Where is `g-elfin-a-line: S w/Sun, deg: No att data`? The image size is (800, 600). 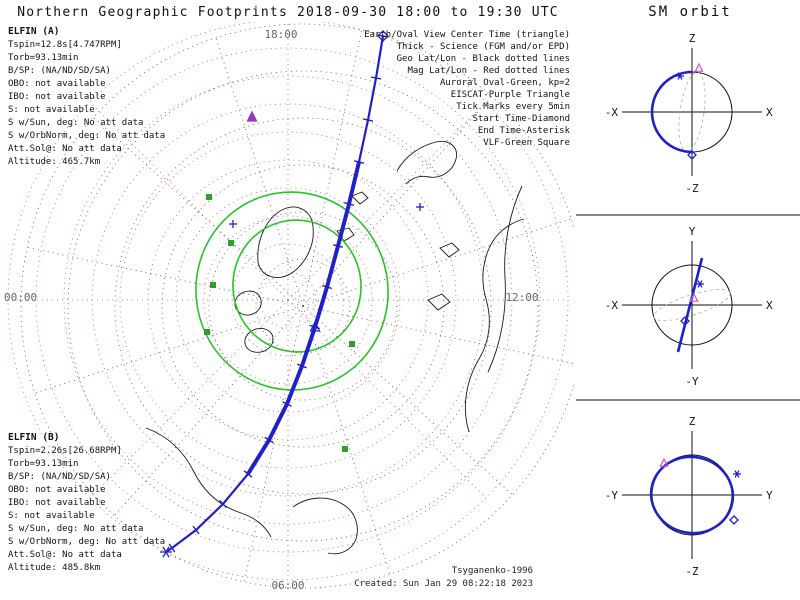 g-elfin-a-line: S w/Sun, deg: No att data is located at coordinates (75, 123).